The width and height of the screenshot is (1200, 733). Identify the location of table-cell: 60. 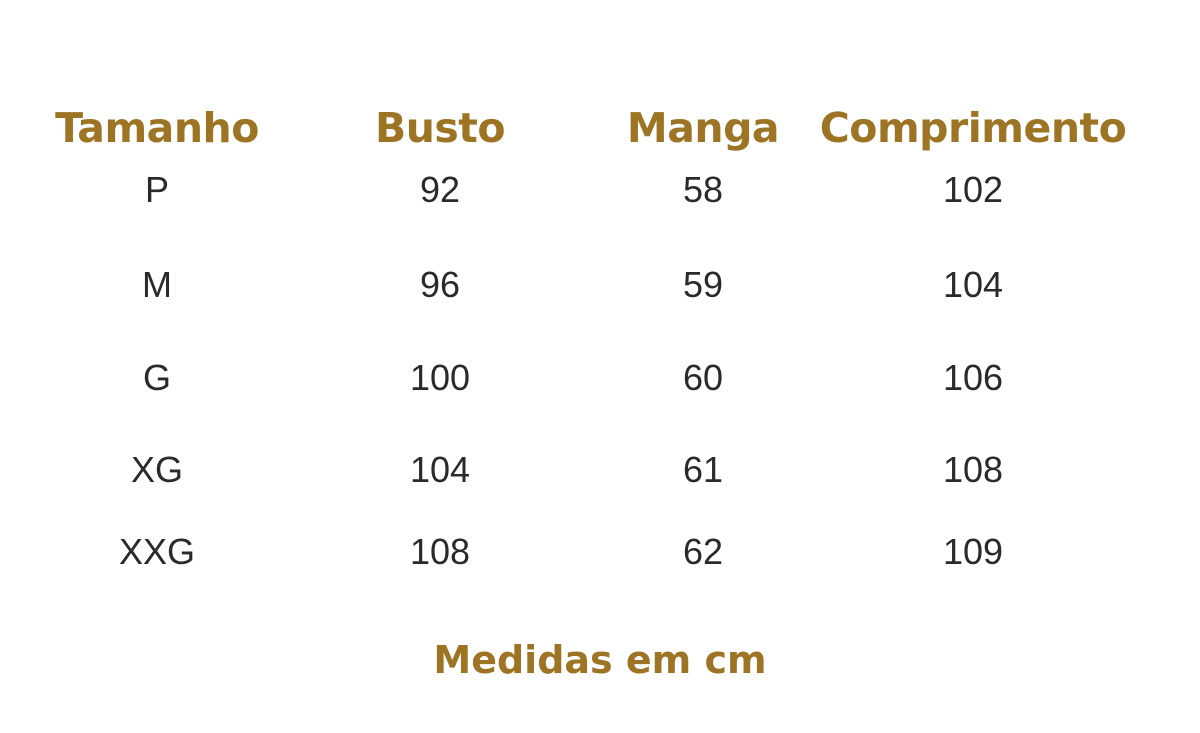
(703, 377).